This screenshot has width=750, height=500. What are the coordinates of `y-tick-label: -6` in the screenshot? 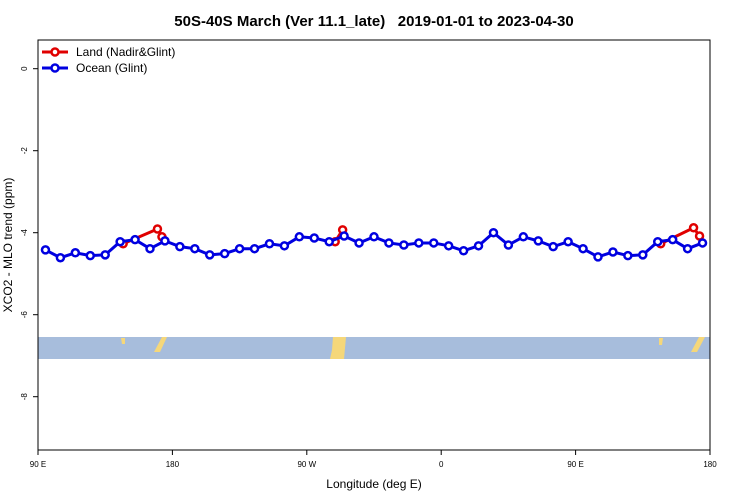 It's located at (24, 315).